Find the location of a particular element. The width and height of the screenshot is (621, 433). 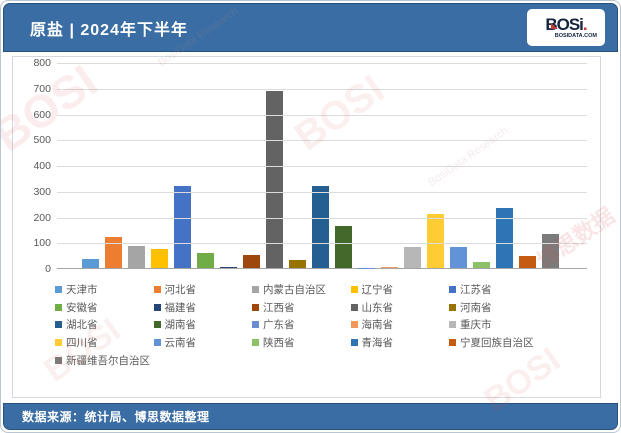

legend-item-陕西省: 陕西省 is located at coordinates (301, 342).